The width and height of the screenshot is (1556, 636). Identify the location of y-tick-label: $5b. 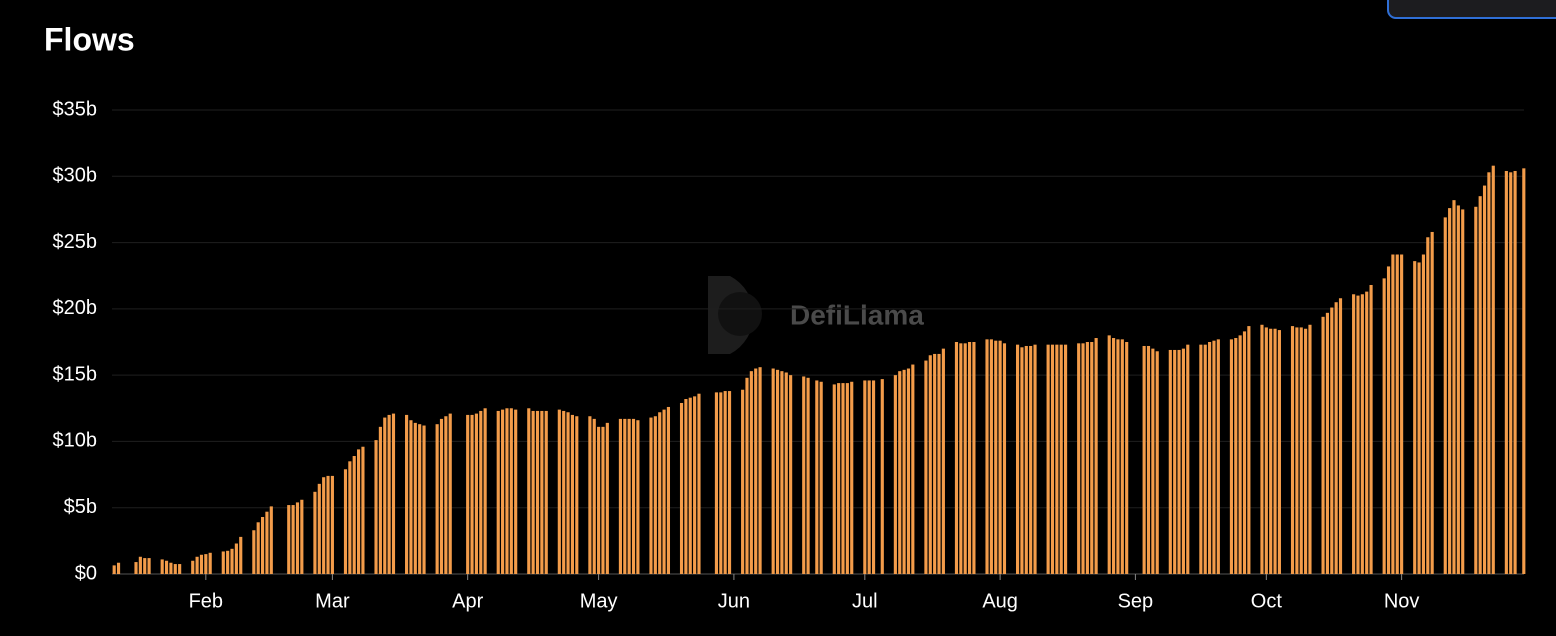
(80, 507).